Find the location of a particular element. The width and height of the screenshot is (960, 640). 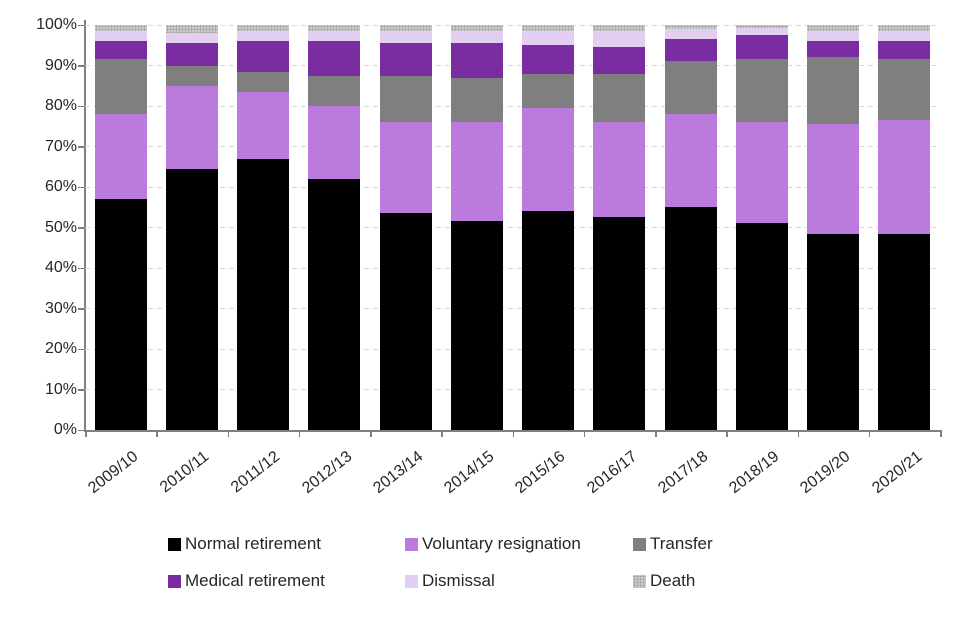

legend-item-normal-retirement: Normal retirement is located at coordinates (286, 544).